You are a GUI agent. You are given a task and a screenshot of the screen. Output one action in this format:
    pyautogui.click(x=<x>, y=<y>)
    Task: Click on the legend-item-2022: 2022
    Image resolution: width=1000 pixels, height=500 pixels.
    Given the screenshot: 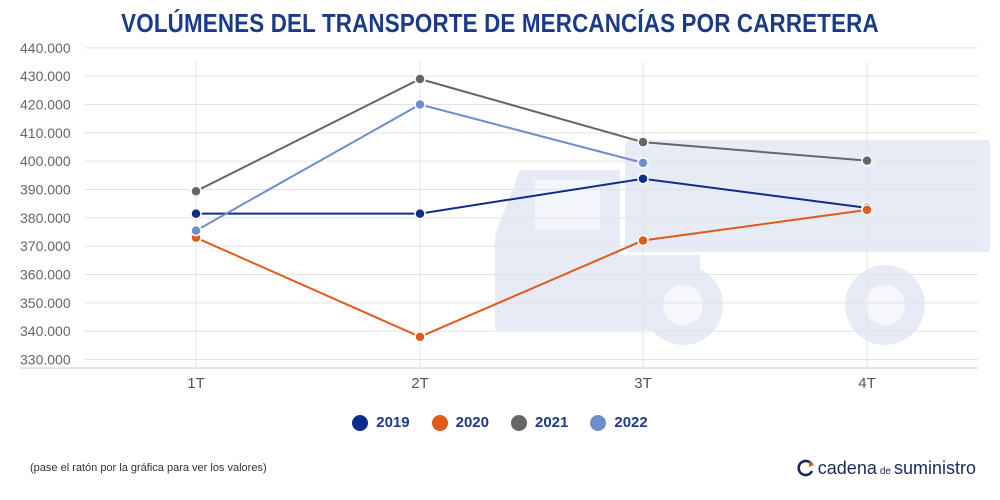 What is the action you would take?
    pyautogui.click(x=619, y=422)
    